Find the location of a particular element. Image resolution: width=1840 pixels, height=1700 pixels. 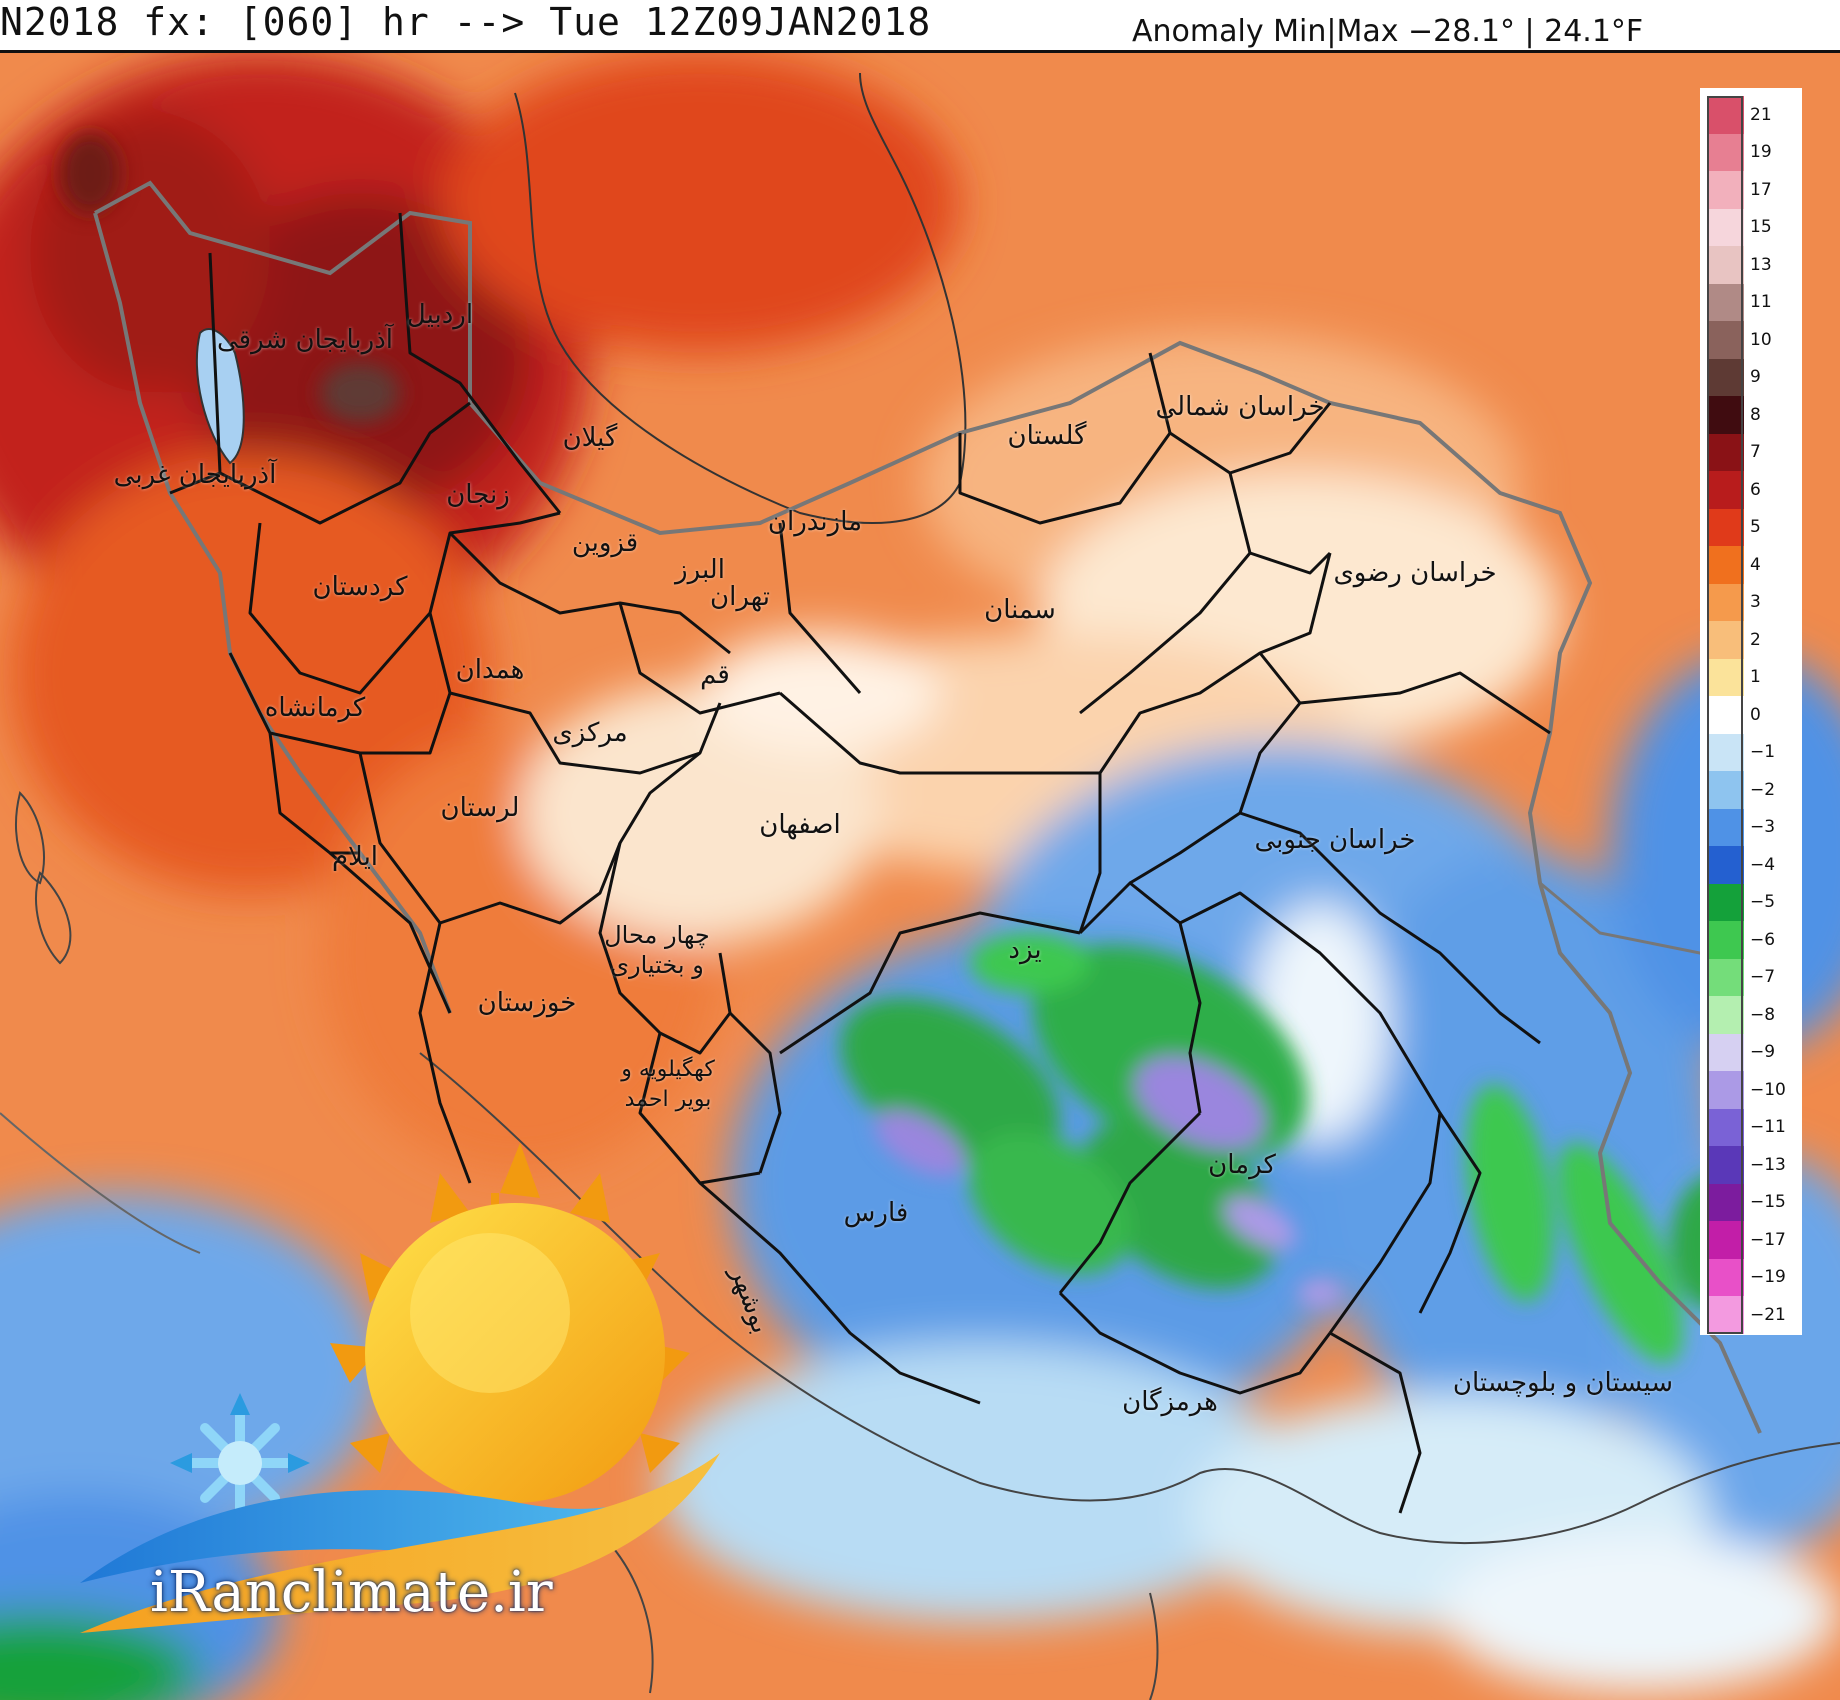

colorbar-tick-label: −21 is located at coordinates (1768, 1314).